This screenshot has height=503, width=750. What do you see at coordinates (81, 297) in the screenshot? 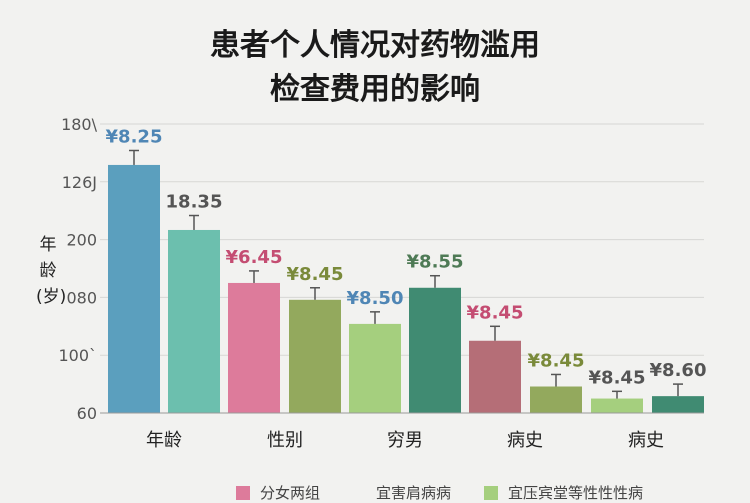
I see `y-tick-label: 080` at bounding box center [81, 297].